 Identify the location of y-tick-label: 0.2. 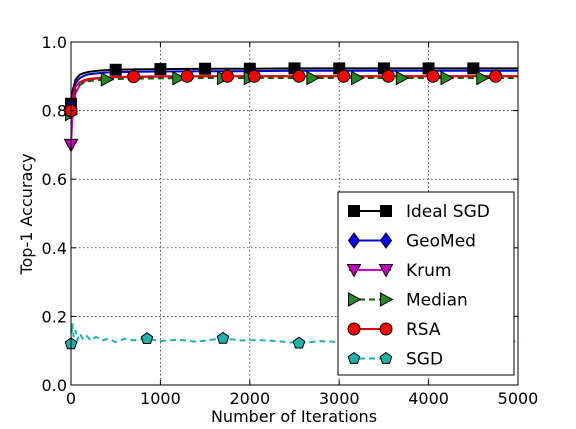
(54, 316).